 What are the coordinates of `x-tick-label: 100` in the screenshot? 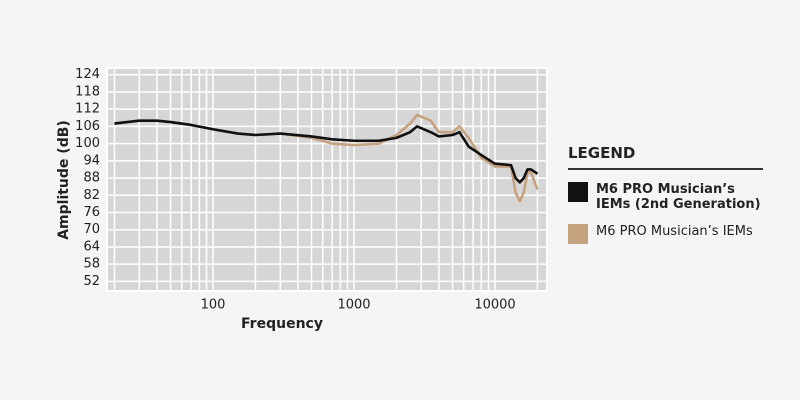 It's located at (213, 305).